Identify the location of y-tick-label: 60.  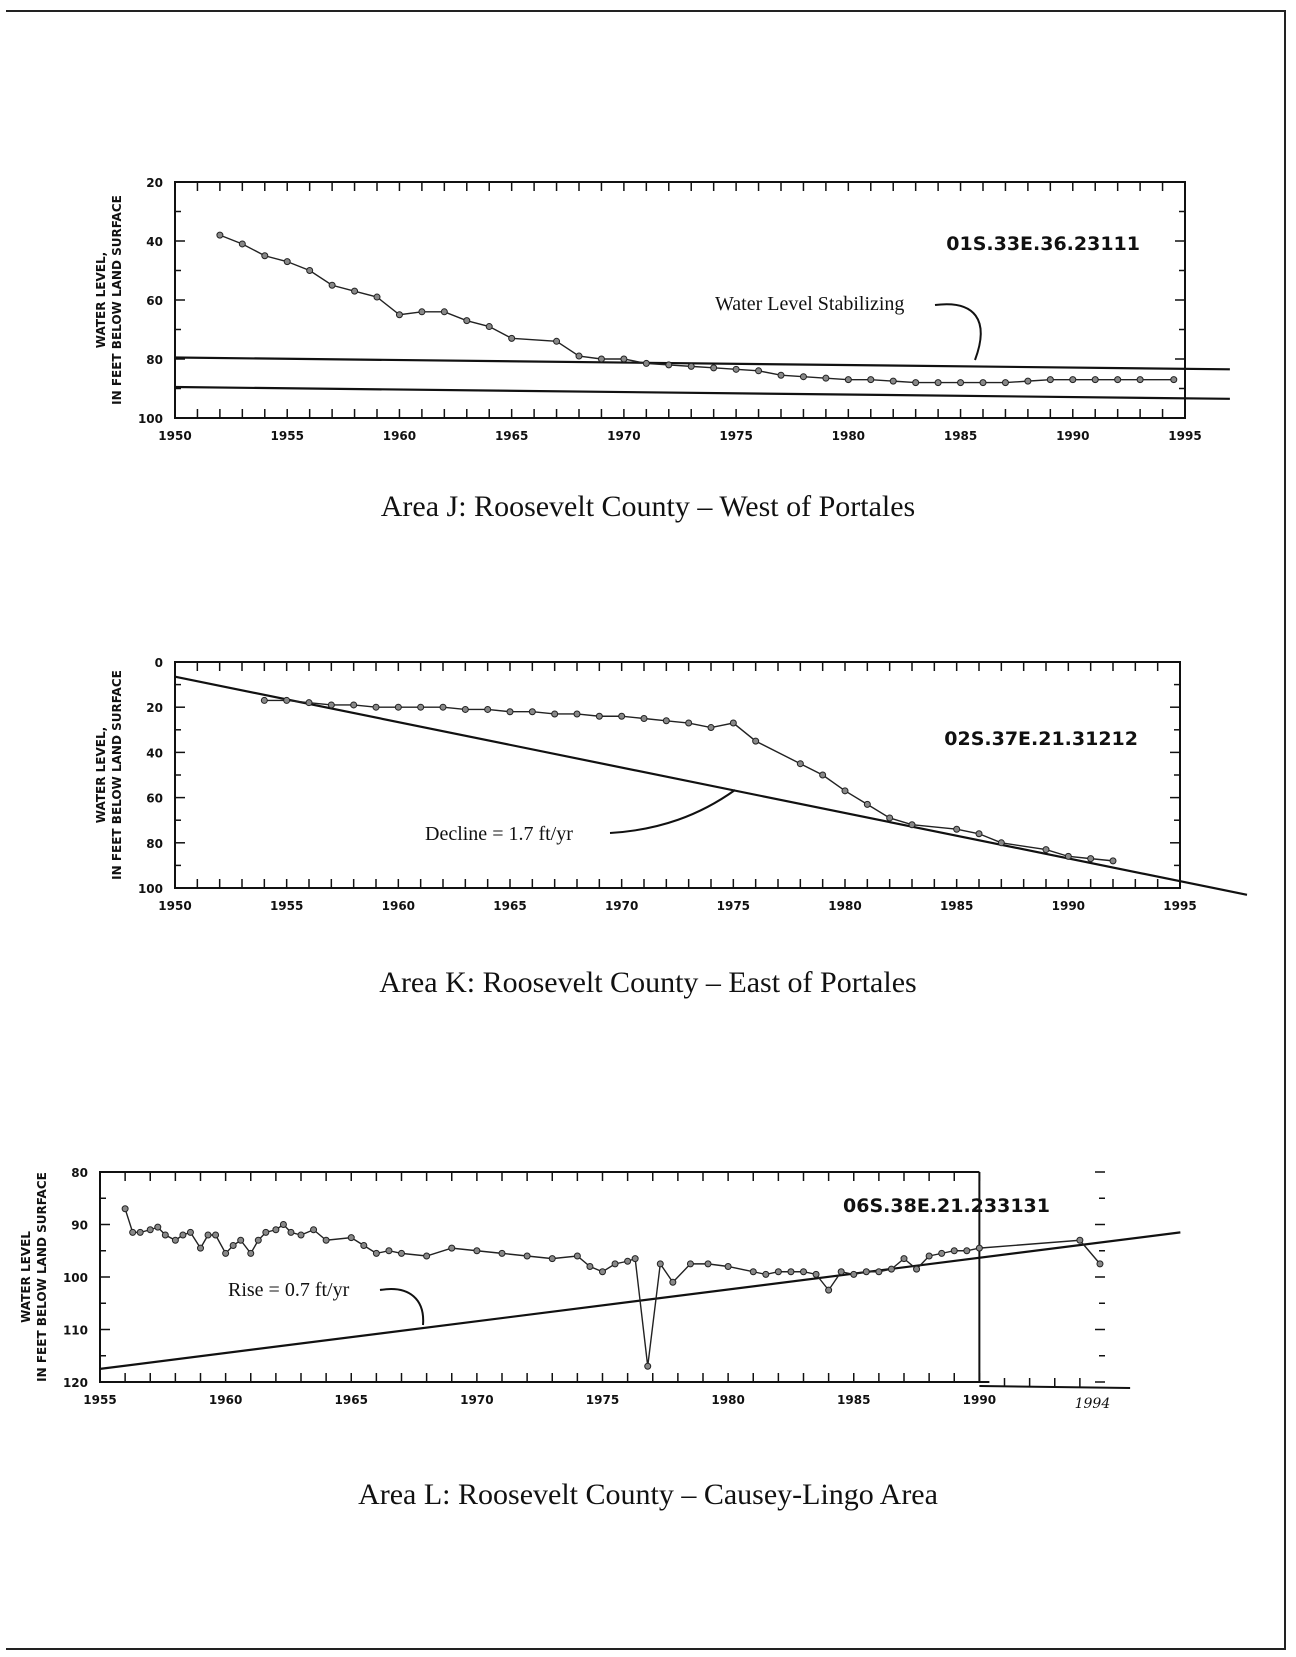
(154, 301).